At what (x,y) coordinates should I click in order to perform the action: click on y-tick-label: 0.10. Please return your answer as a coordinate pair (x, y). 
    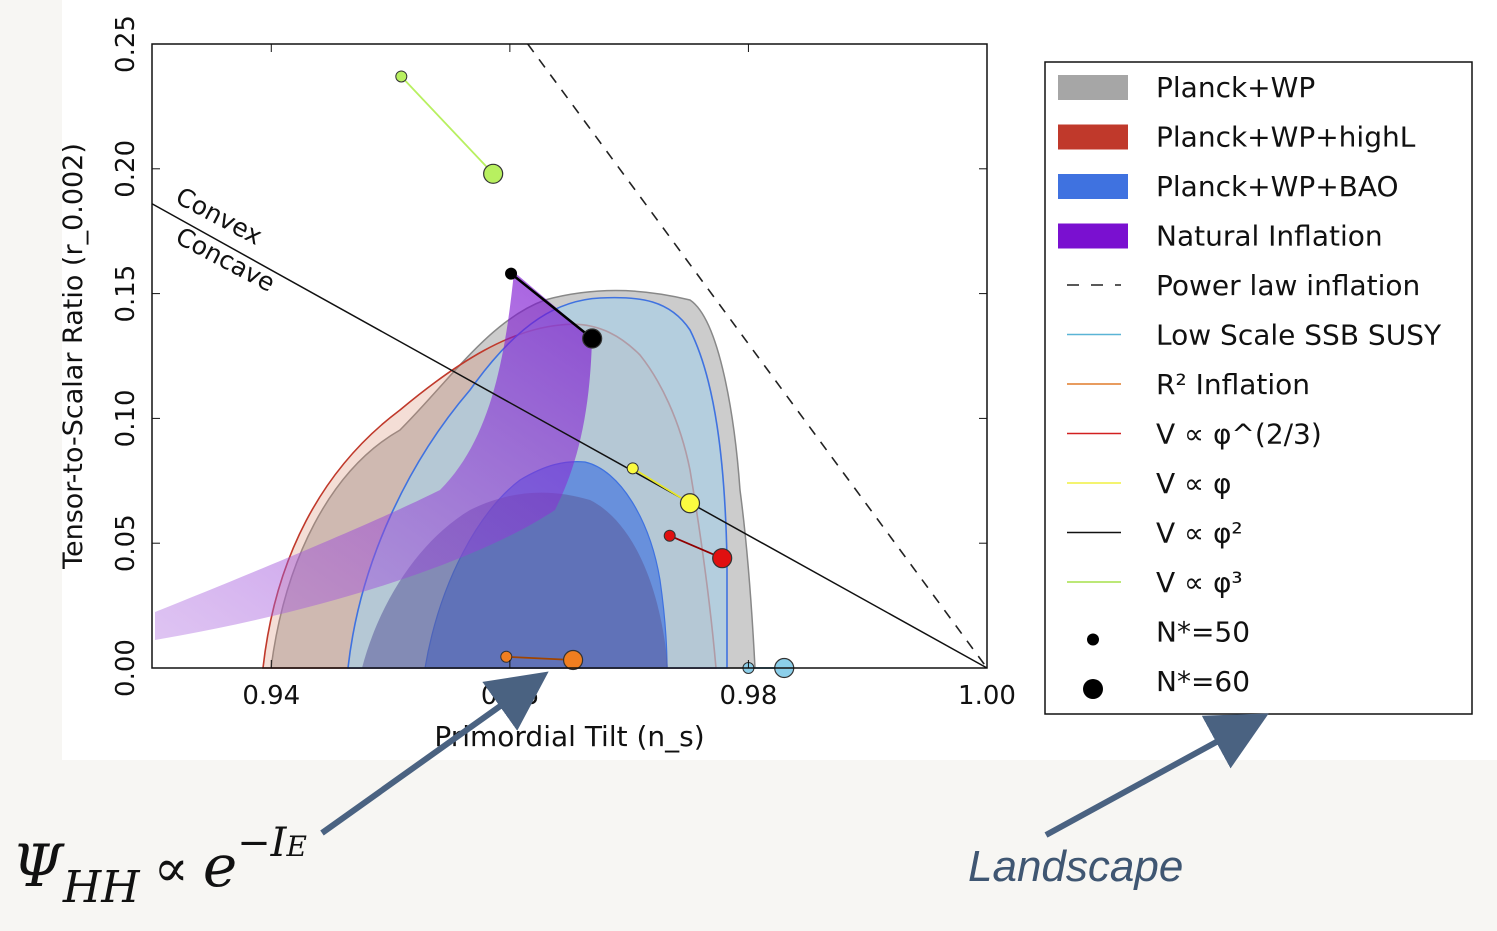
    Looking at the image, I should click on (126, 418).